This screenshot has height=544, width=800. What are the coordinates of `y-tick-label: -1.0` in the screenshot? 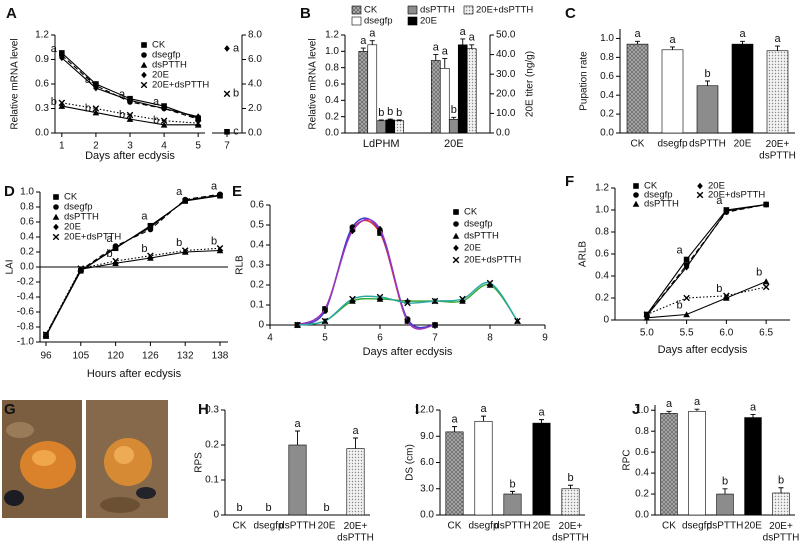 It's located at (26, 342).